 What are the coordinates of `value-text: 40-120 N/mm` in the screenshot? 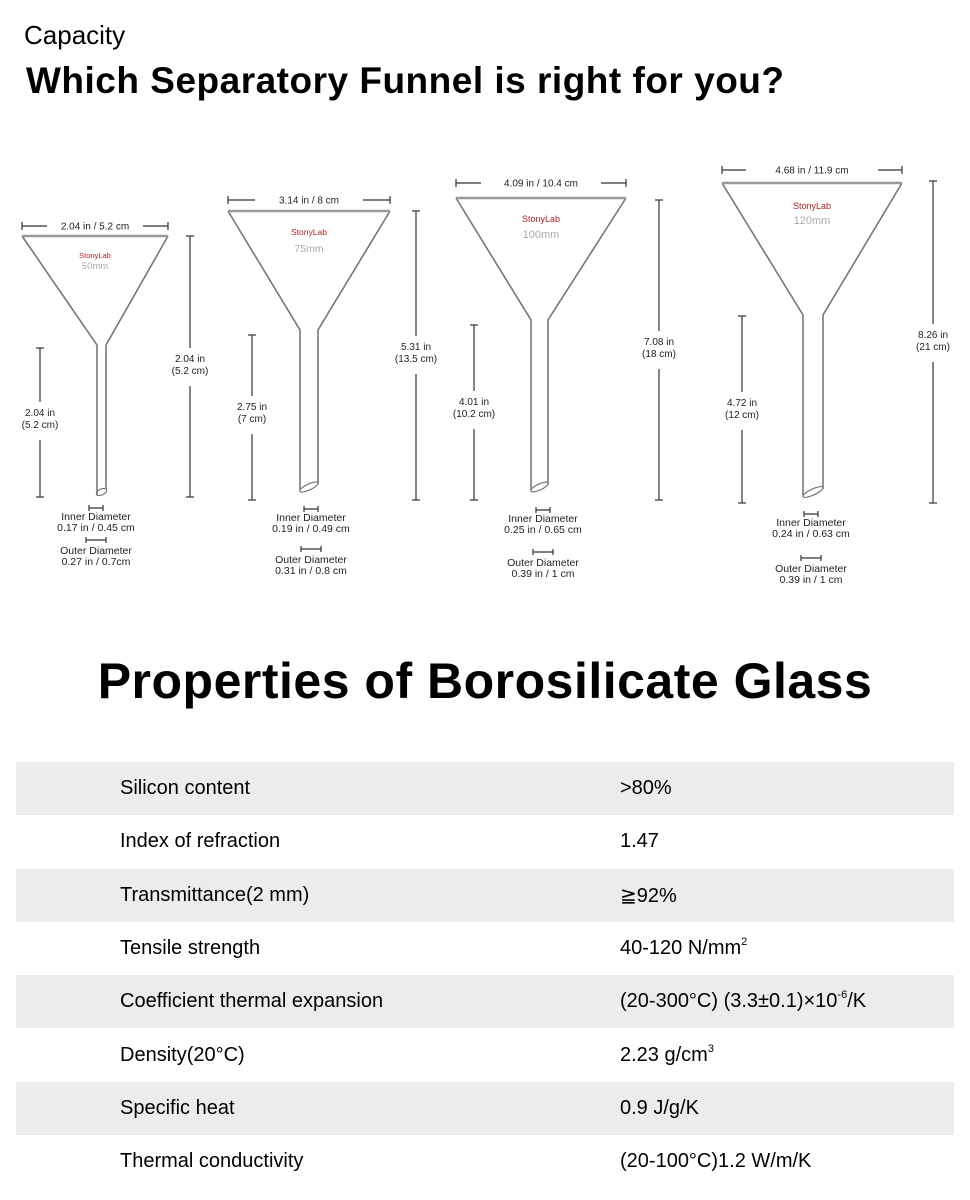 It's located at (681, 948).